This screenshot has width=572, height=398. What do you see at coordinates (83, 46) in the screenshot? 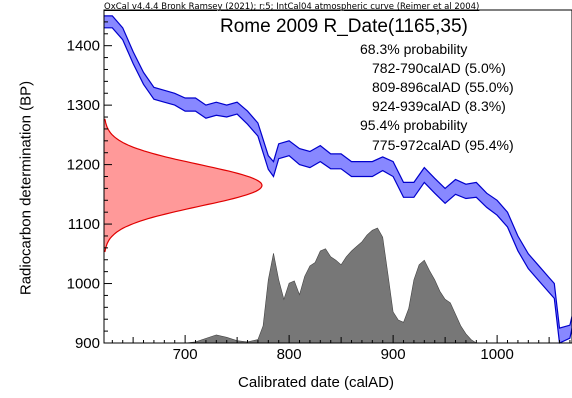
I see `y-tick-label: 1400` at bounding box center [83, 46].